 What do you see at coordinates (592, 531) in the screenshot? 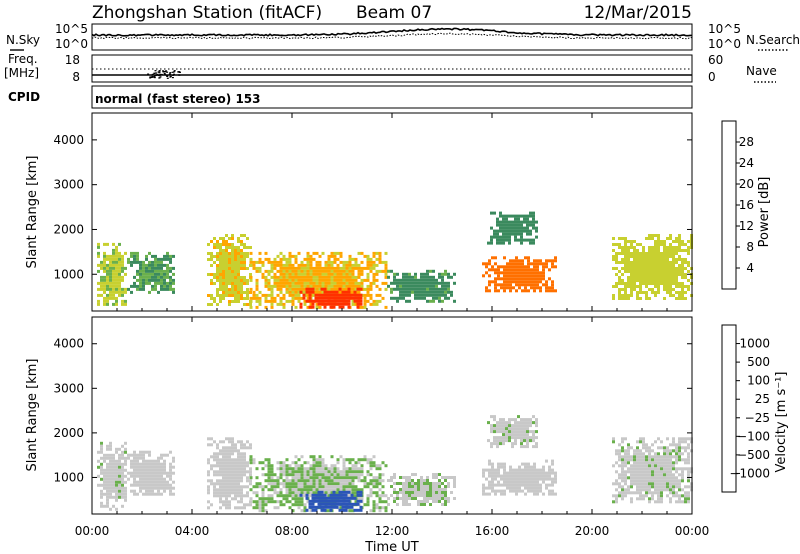
I see `x-tick-label: 20:00` at bounding box center [592, 531].